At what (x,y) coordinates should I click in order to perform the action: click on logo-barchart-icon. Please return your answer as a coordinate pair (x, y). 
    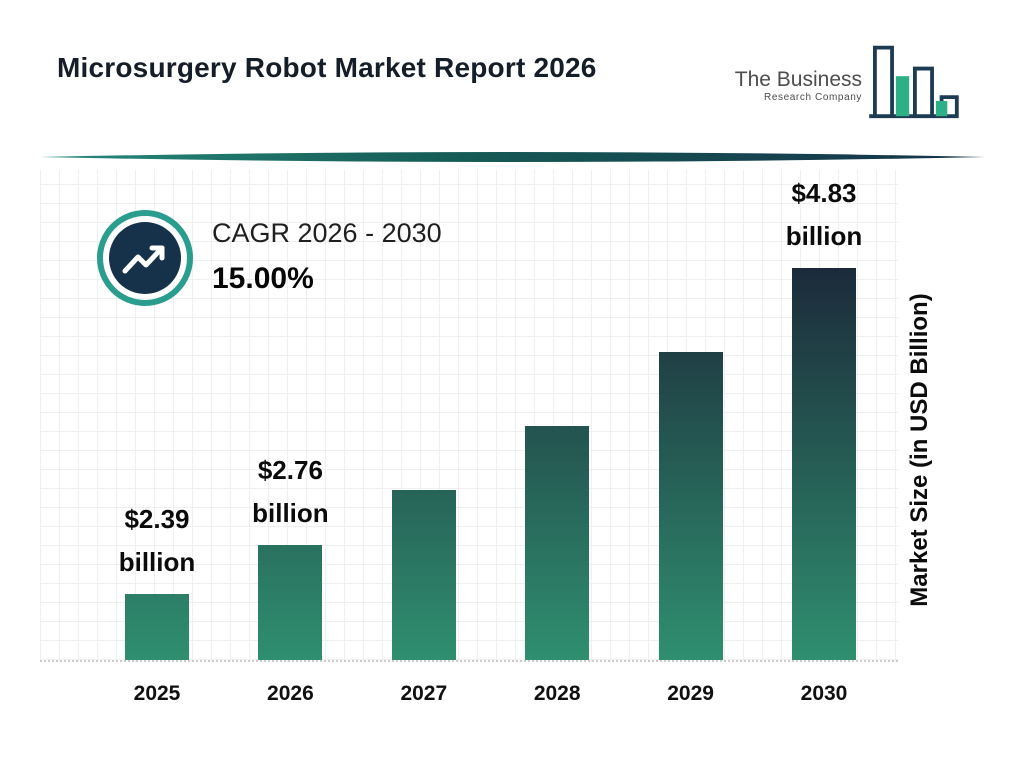
    Looking at the image, I should click on (914, 82).